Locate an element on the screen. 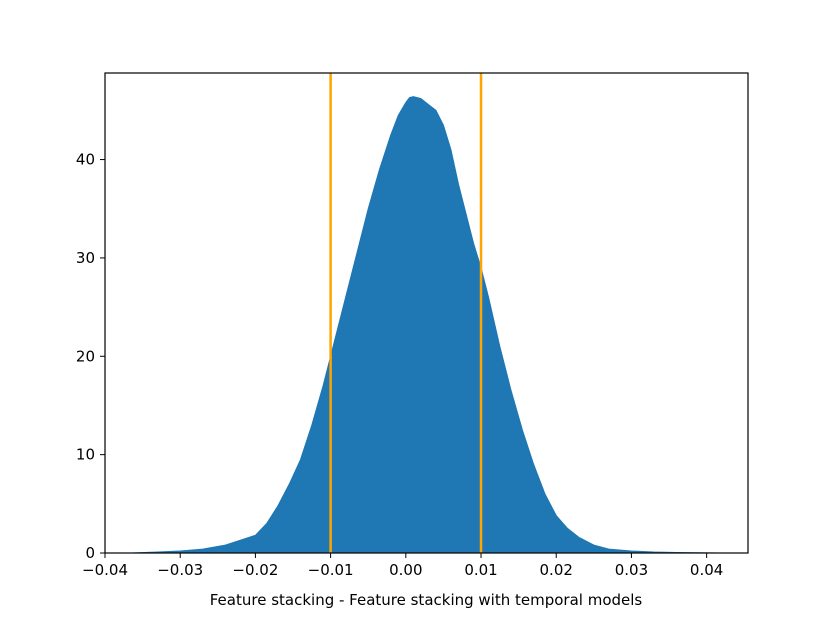 The height and width of the screenshot is (627, 830). y-tick-label: 0 is located at coordinates (90, 553).